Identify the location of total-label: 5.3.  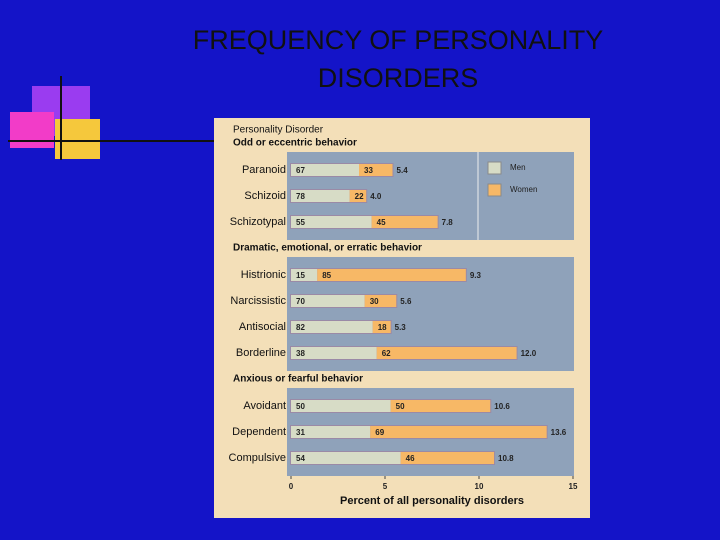
(401, 327).